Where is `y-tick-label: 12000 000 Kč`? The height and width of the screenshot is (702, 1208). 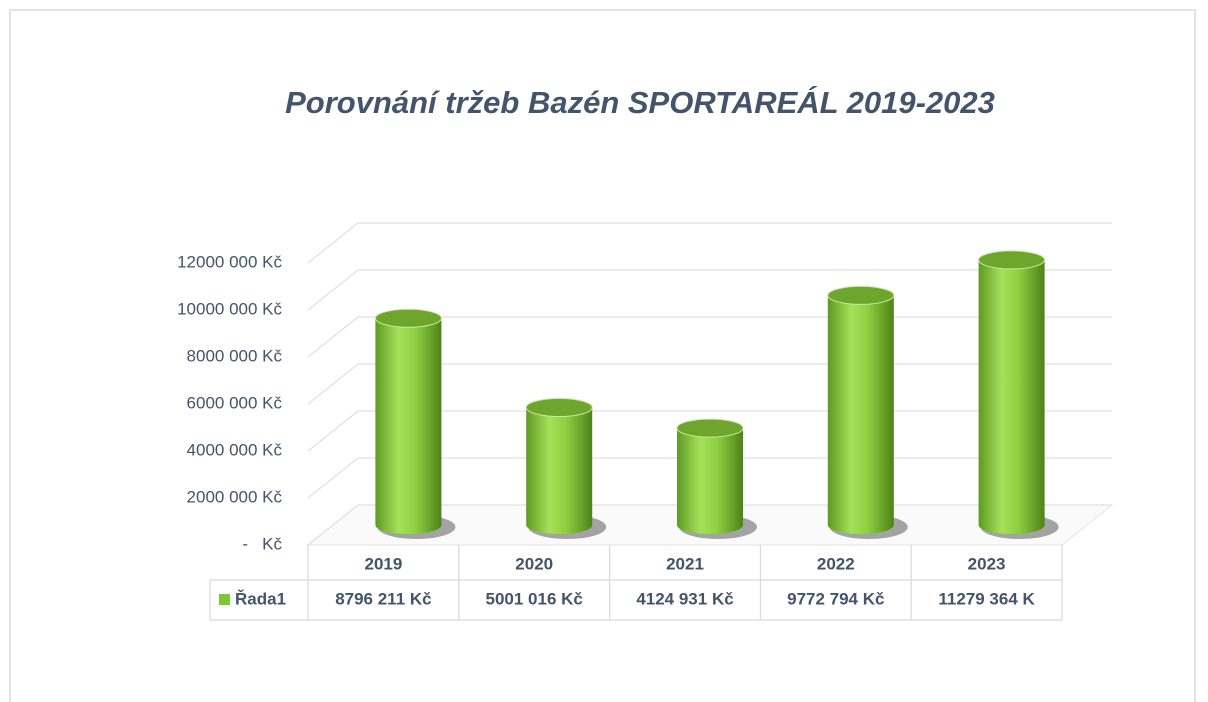 y-tick-label: 12000 000 Kč is located at coordinates (229, 261).